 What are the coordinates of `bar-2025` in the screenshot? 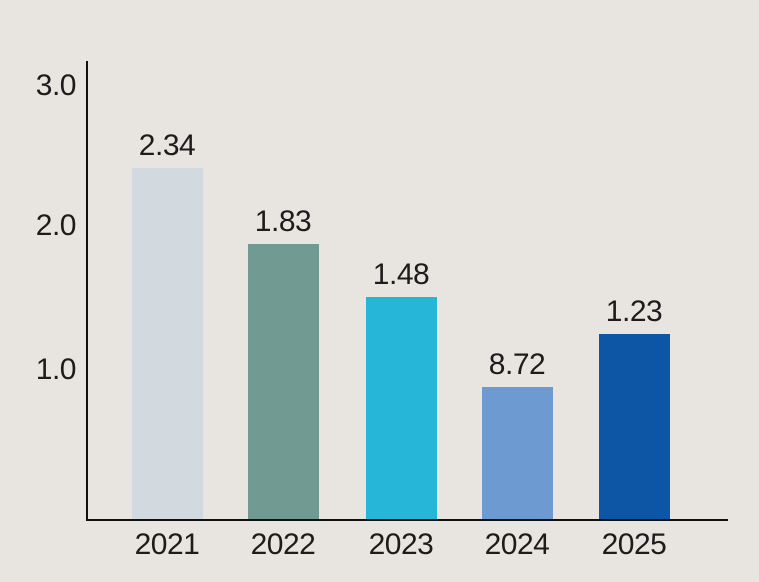 It's located at (634, 426).